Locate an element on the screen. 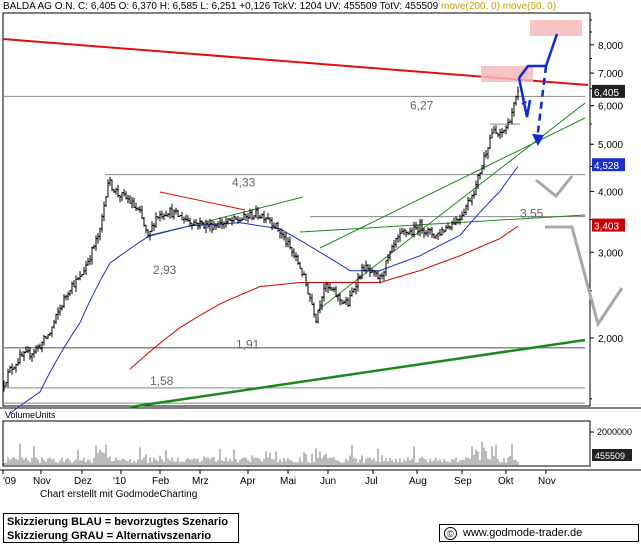 Image resolution: width=641 pixels, height=544 pixels. volume-bars is located at coordinates (261, 453).